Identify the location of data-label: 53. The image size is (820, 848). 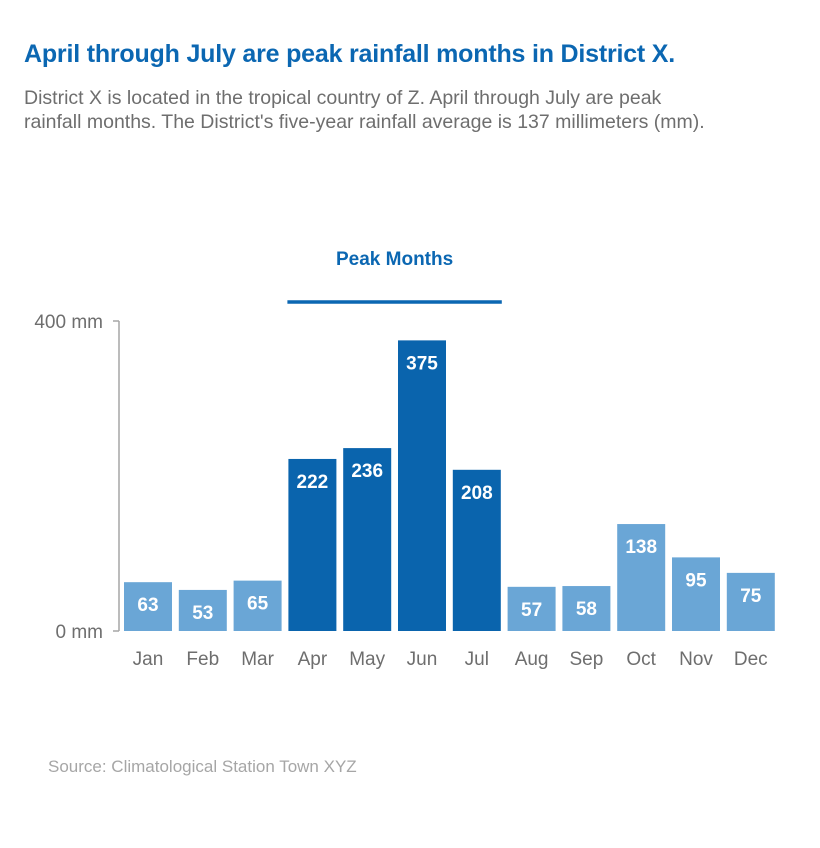
(202, 613).